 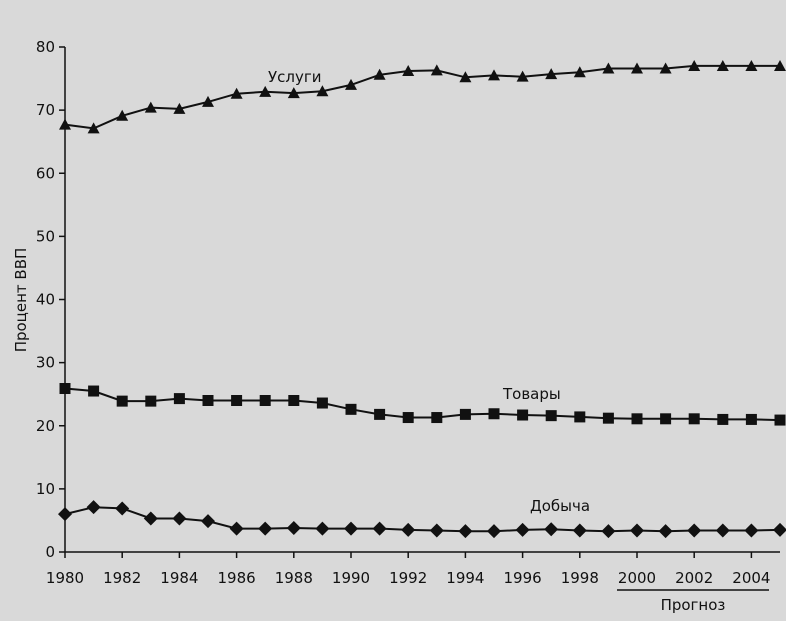 I want to click on series-label-triangle: Услуги, so click(x=294, y=77).